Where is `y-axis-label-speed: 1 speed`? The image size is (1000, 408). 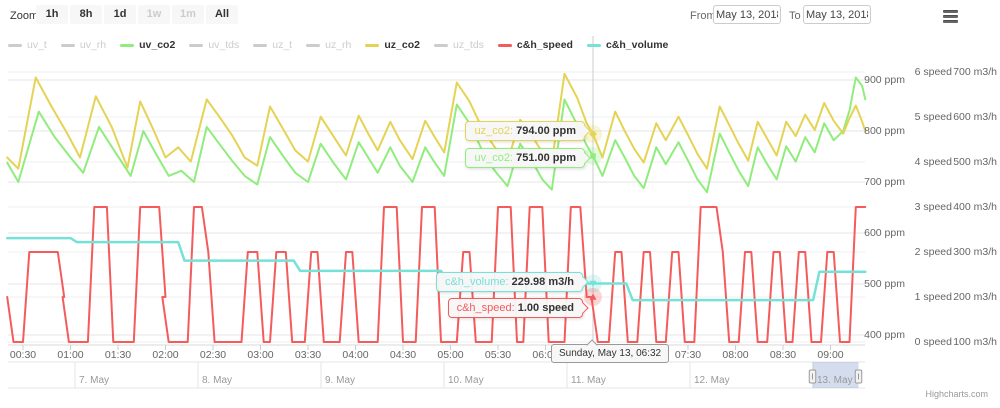 y-axis-label-speed: 1 speed is located at coordinates (933, 297).